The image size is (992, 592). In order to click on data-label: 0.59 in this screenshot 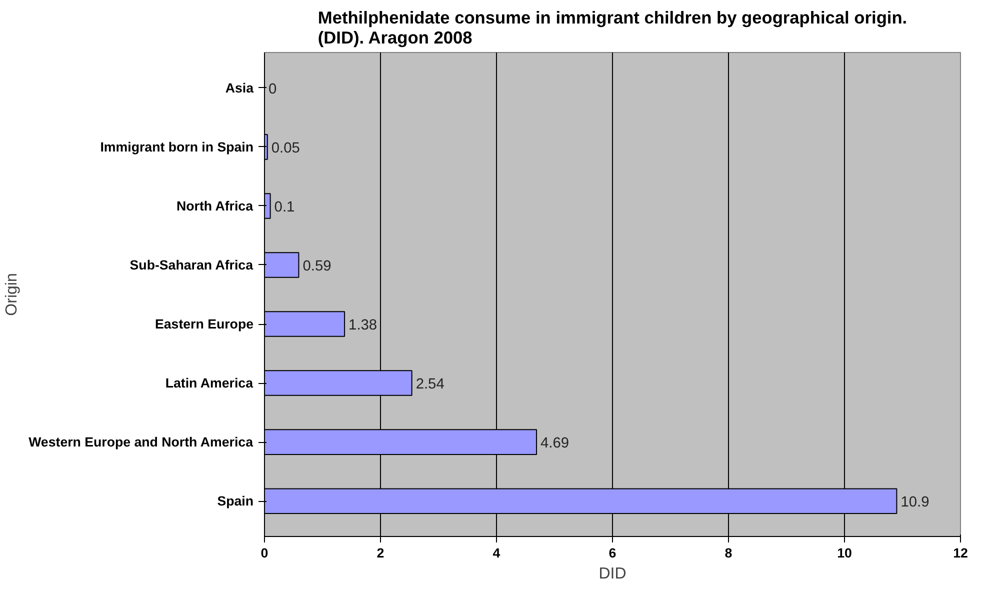, I will do `click(317, 266)`.